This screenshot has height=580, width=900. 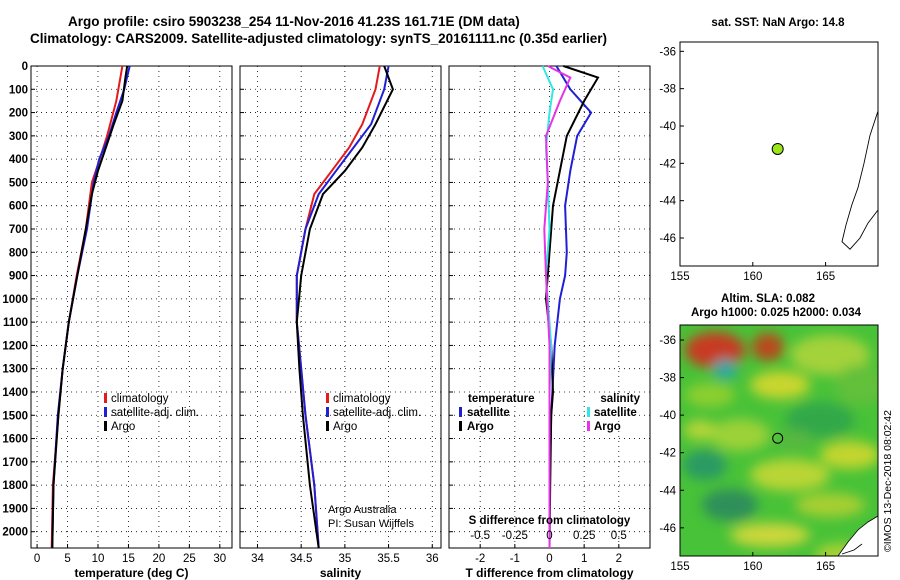 What do you see at coordinates (219, 559) in the screenshot?
I see `x-tick-label: 30` at bounding box center [219, 559].